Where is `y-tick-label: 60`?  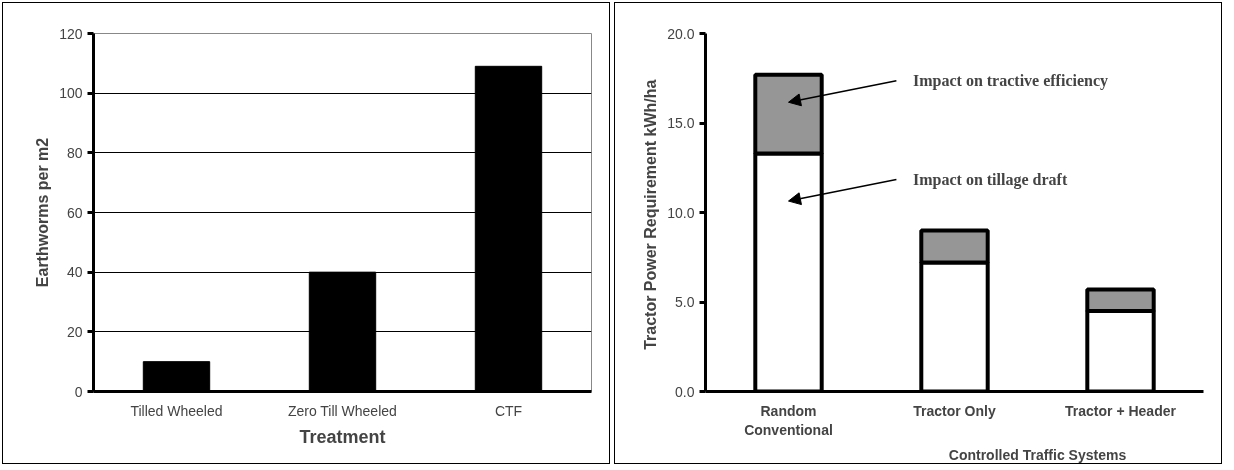
y-tick-label: 60 is located at coordinates (74, 212).